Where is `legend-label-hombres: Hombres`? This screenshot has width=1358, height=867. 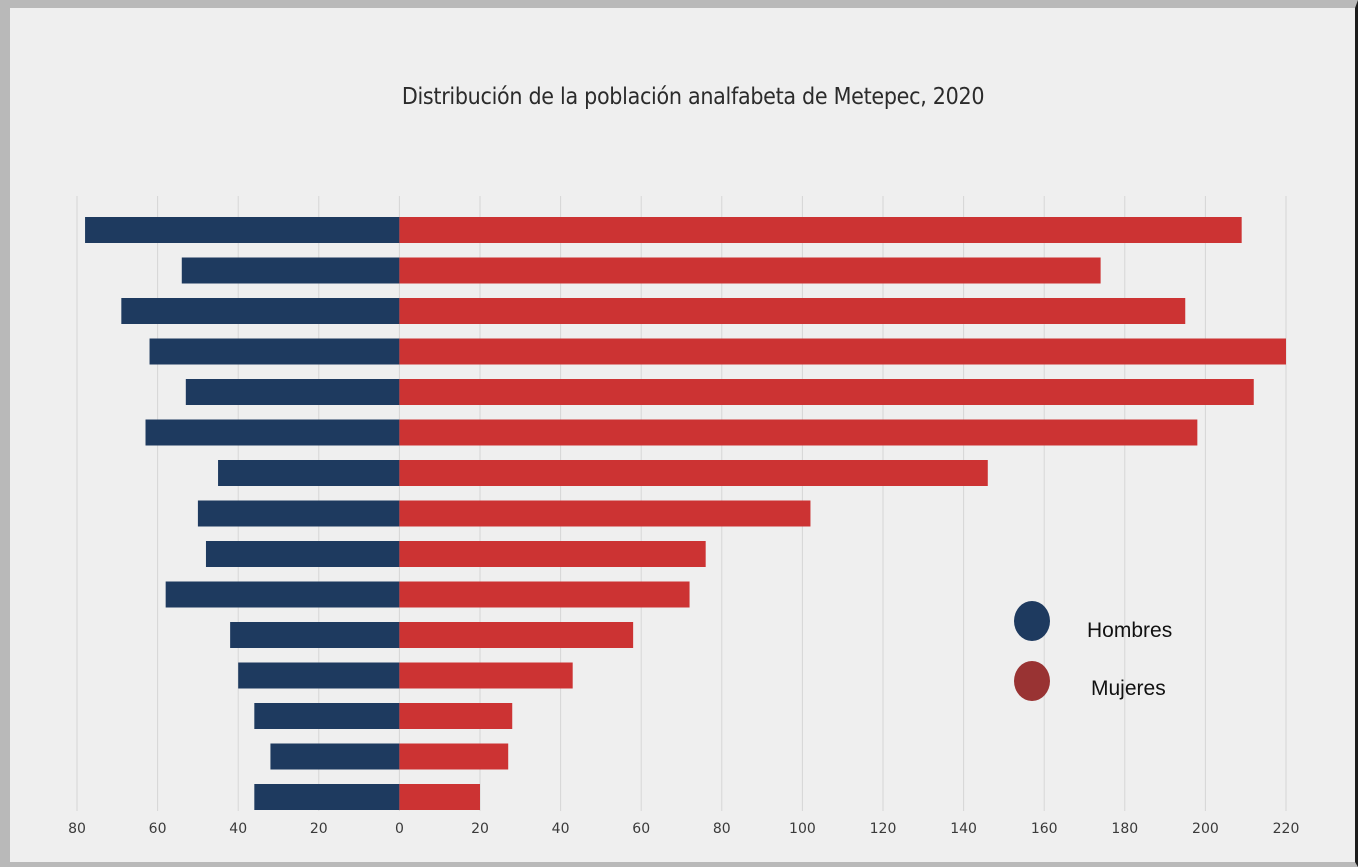
legend-label-hombres: Hombres is located at coordinates (1129, 630).